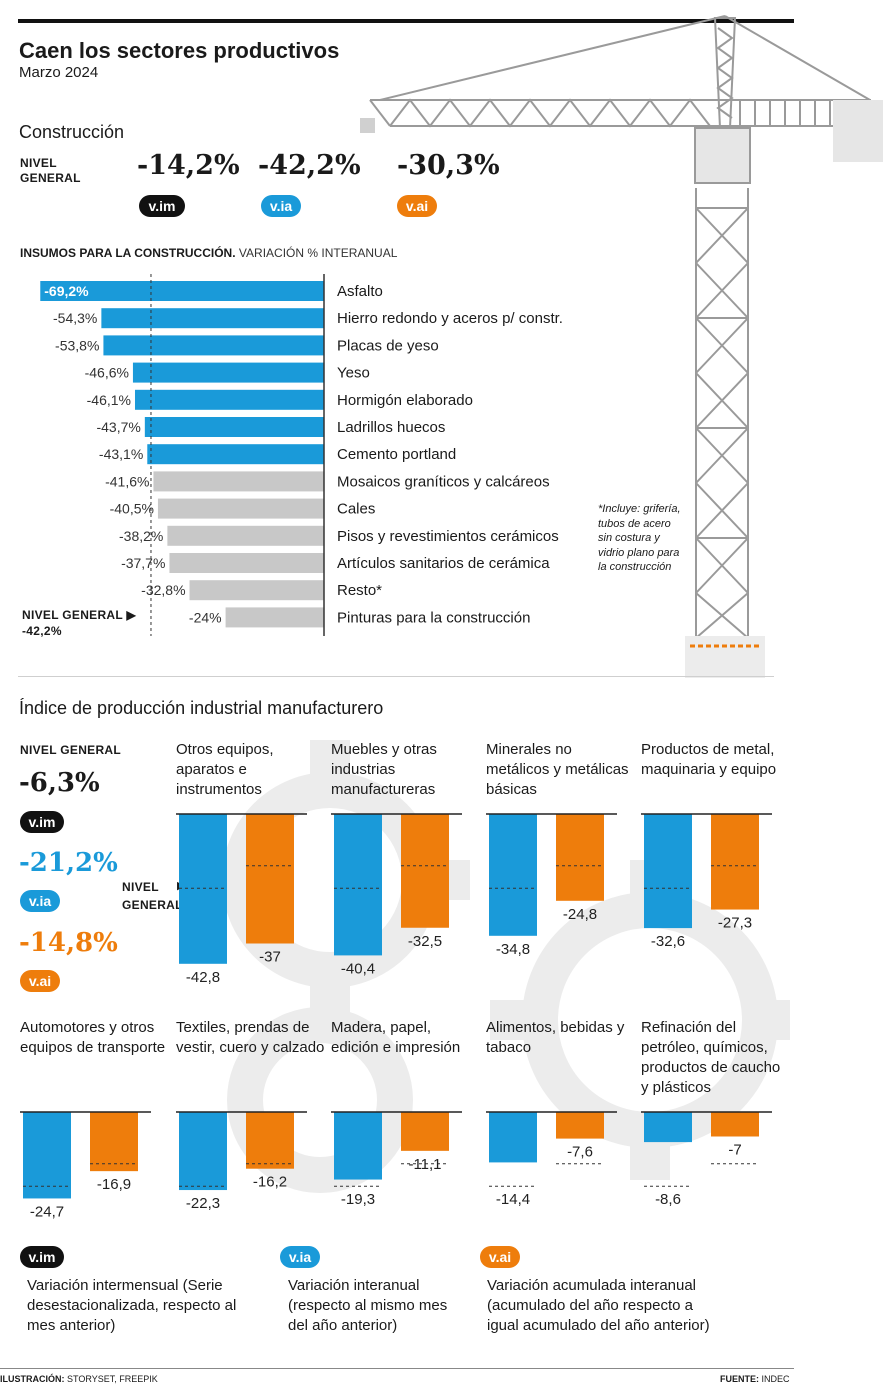 This screenshot has width=890, height=1390. Describe the element at coordinates (40, 981) in the screenshot. I see `industria-vai-tag: v.ai` at that location.